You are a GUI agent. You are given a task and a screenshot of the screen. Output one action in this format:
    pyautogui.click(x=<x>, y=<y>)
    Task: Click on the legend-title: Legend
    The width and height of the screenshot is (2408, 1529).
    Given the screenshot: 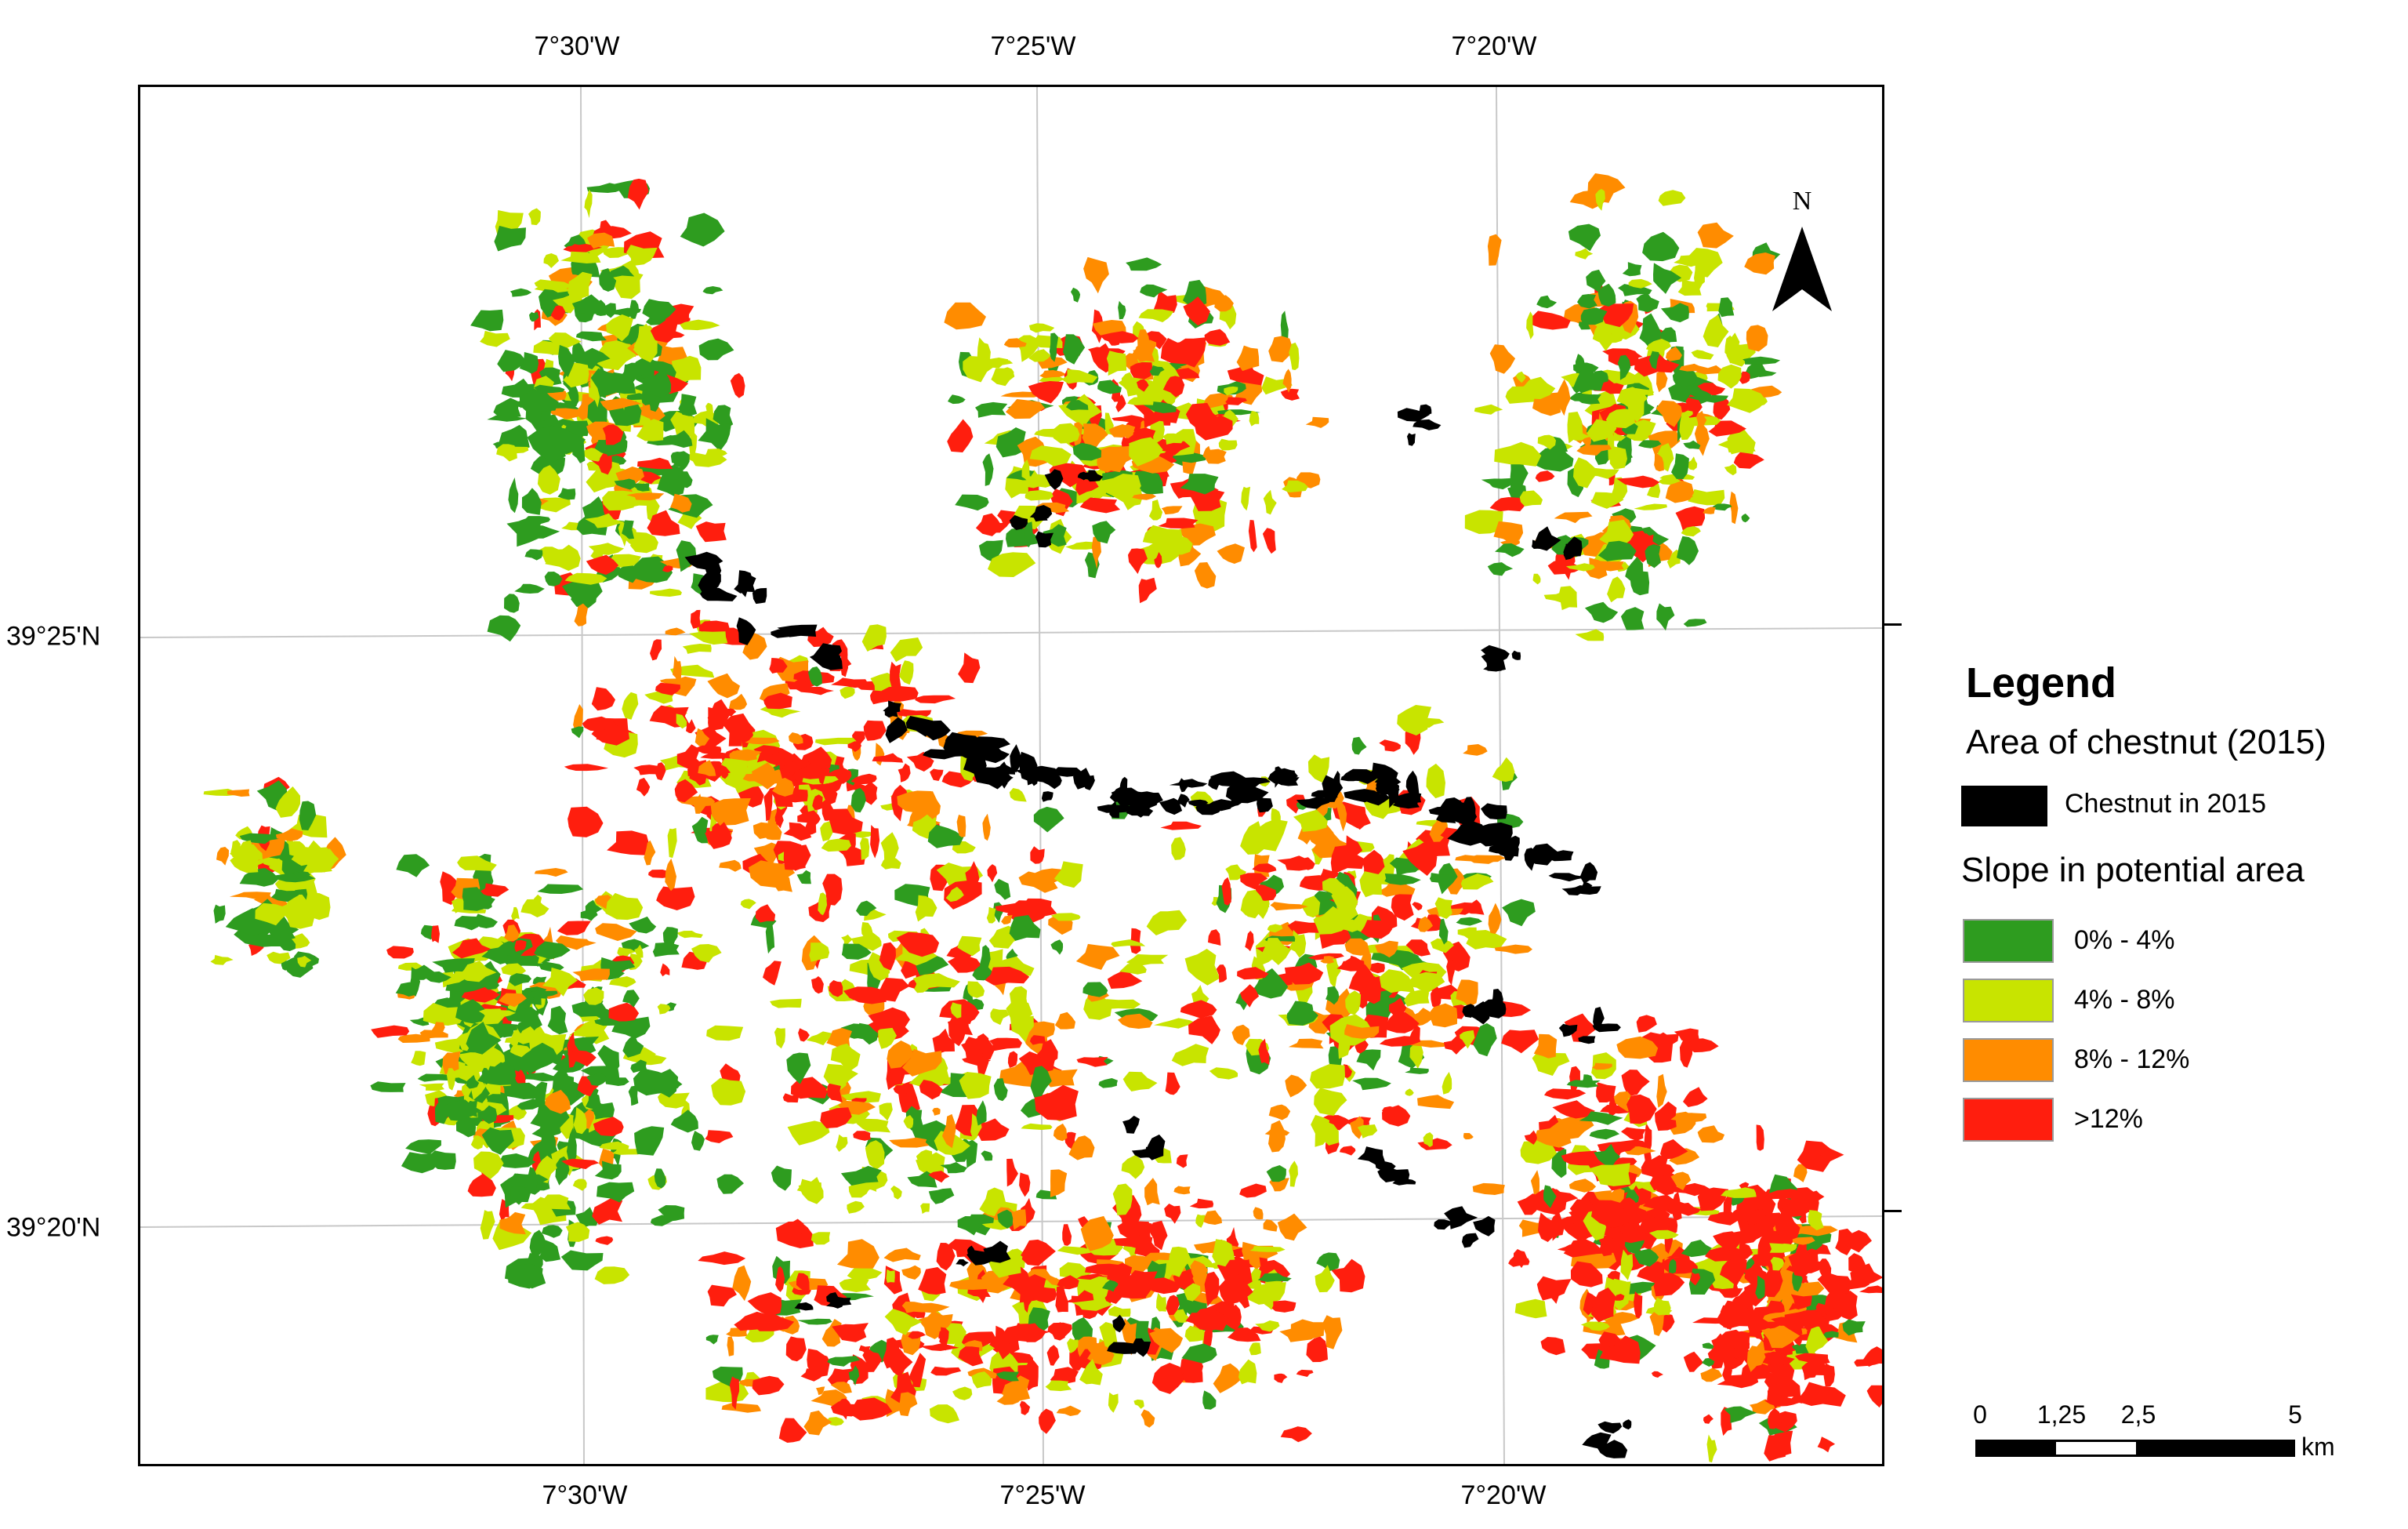 What is the action you would take?
    pyautogui.click(x=2041, y=682)
    